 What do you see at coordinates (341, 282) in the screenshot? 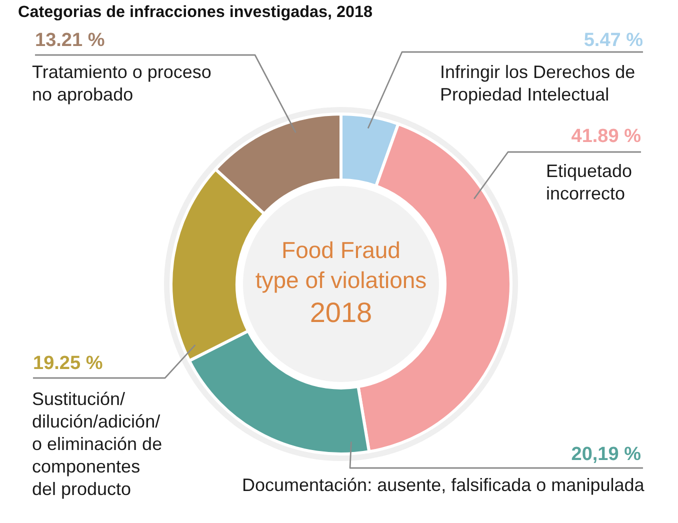
I see `text: Food Fraud type of violations 2018` at bounding box center [341, 282].